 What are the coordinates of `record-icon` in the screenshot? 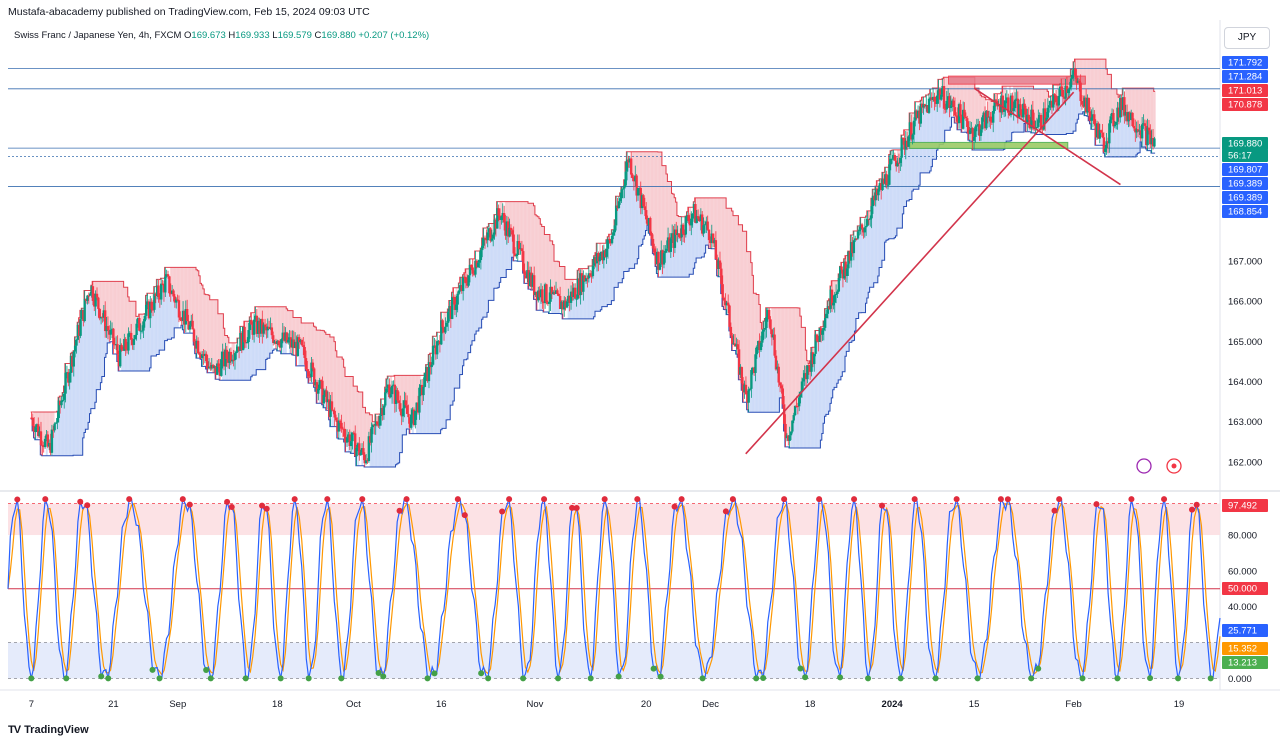 It's located at (1174, 466).